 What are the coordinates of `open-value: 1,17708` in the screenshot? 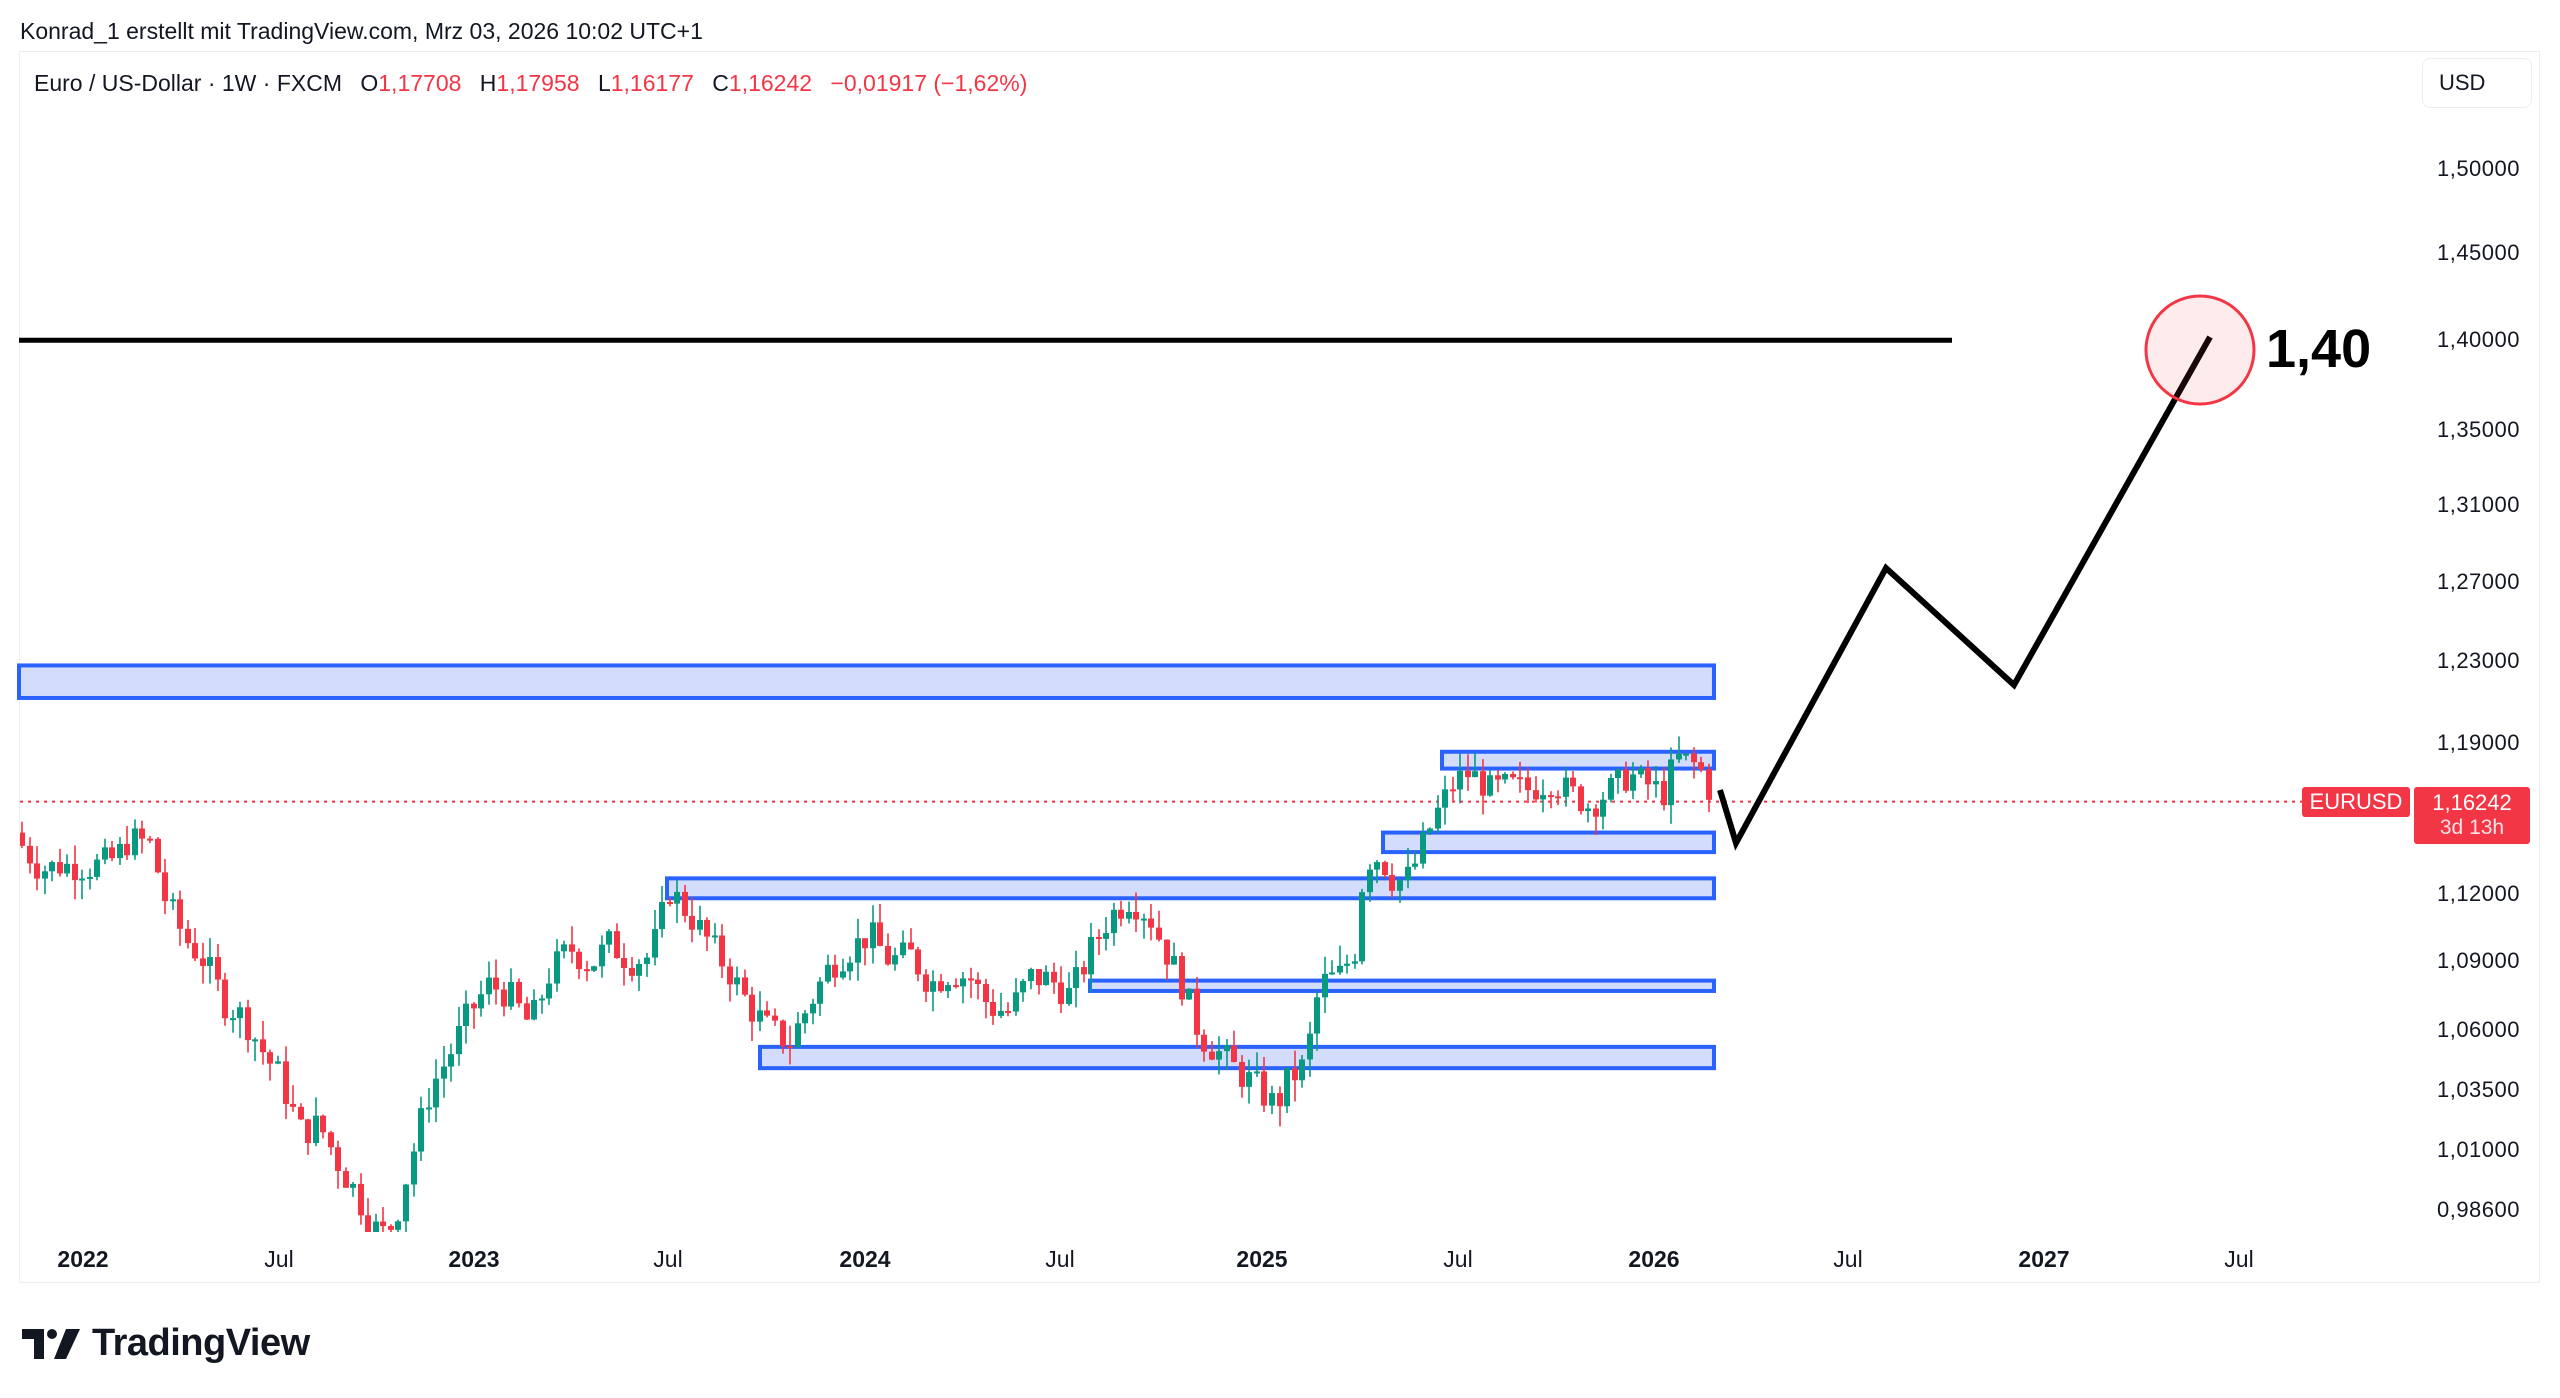 It's located at (420, 83).